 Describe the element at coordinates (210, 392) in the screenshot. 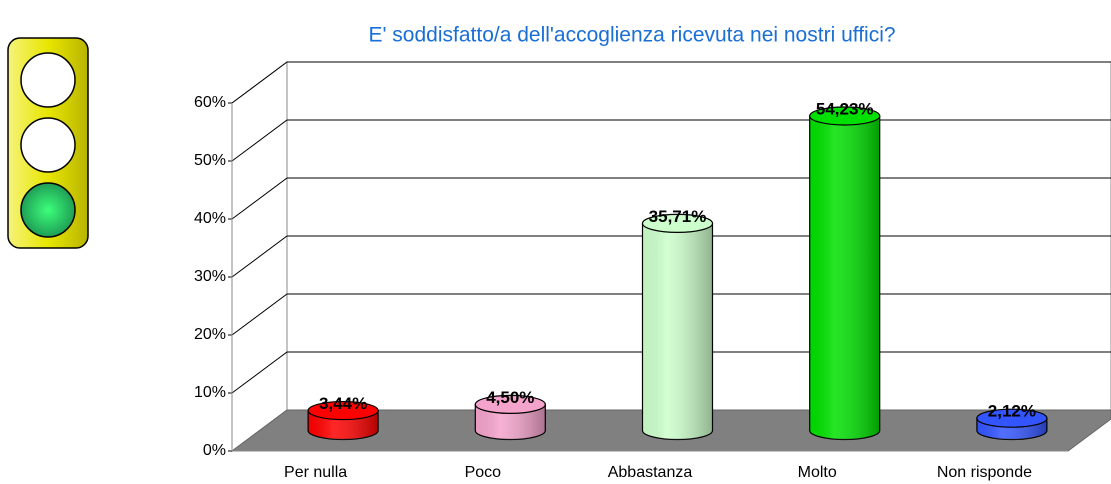

I see `y-tick-label: 10%` at that location.